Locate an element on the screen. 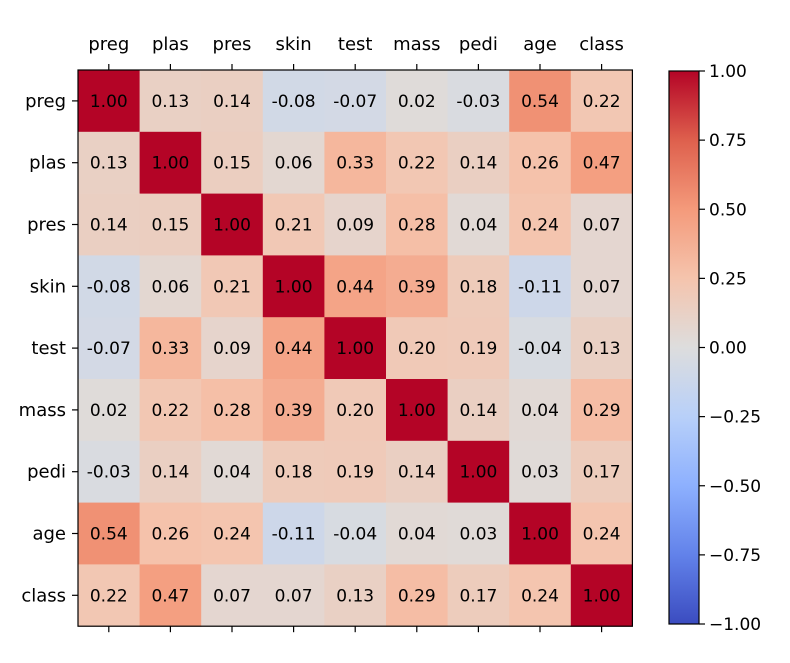  cell-value-class-age: 0.24 is located at coordinates (540, 596).